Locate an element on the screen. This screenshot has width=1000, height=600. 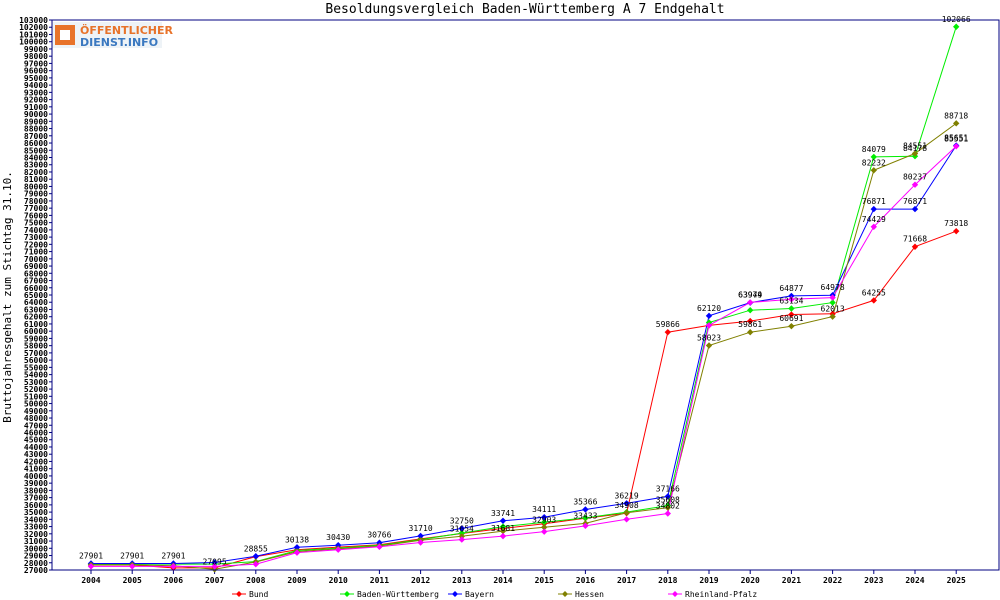
y-tick-label: 47000 is located at coordinates (36, 425).